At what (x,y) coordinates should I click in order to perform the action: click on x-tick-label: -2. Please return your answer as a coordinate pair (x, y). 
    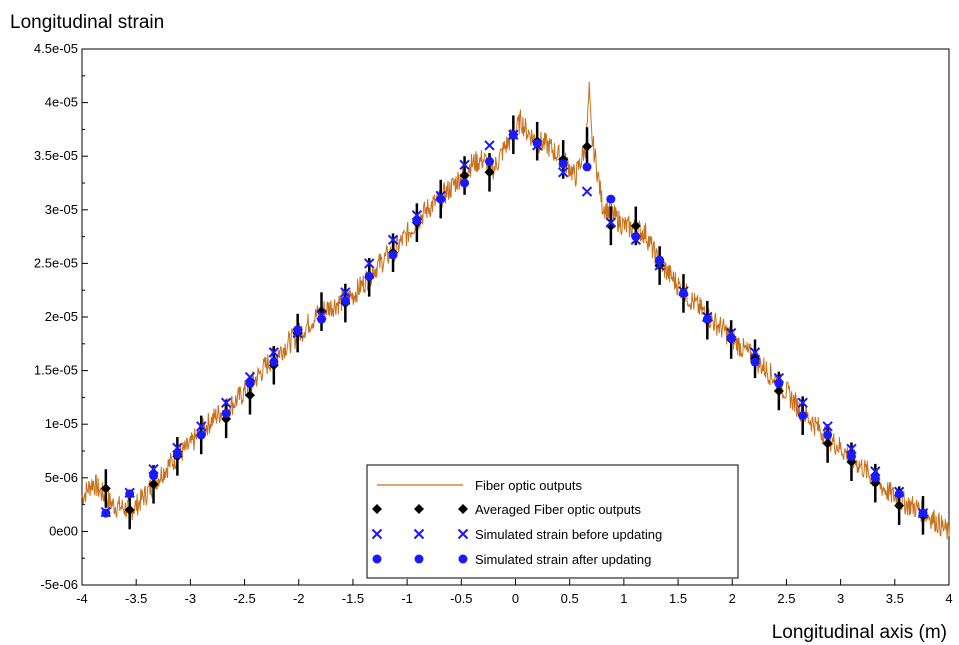
    Looking at the image, I should click on (299, 598).